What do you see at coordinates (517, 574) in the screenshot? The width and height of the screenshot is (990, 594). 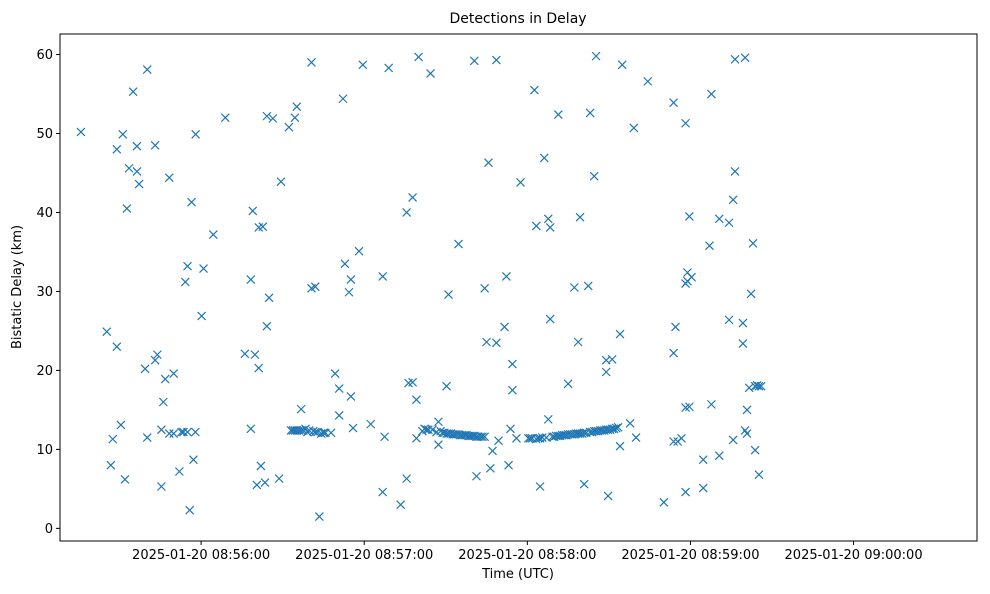 I see `x-axis-label: Time (UTC)` at bounding box center [517, 574].